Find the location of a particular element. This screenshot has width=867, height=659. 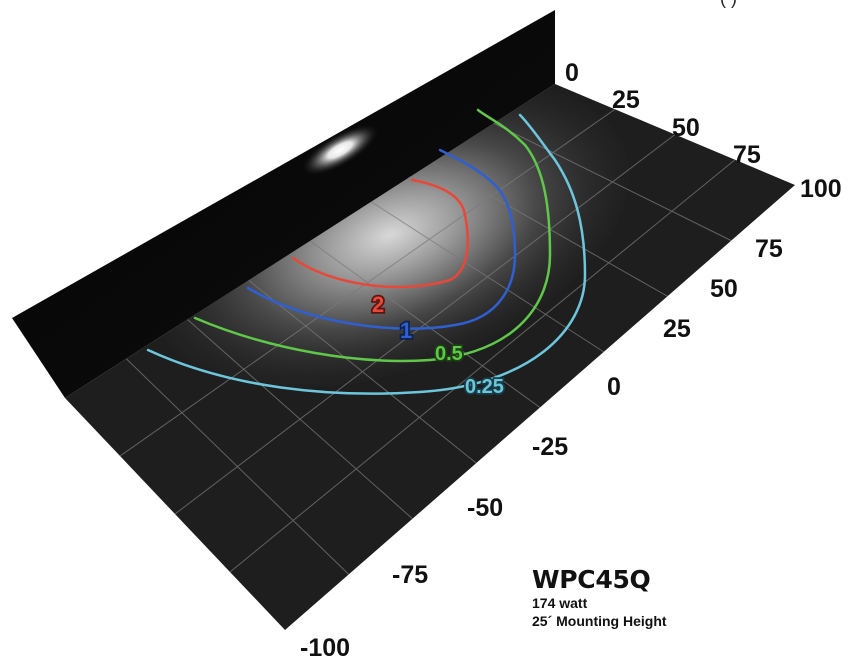

width-tick-label: 0 is located at coordinates (614, 387).